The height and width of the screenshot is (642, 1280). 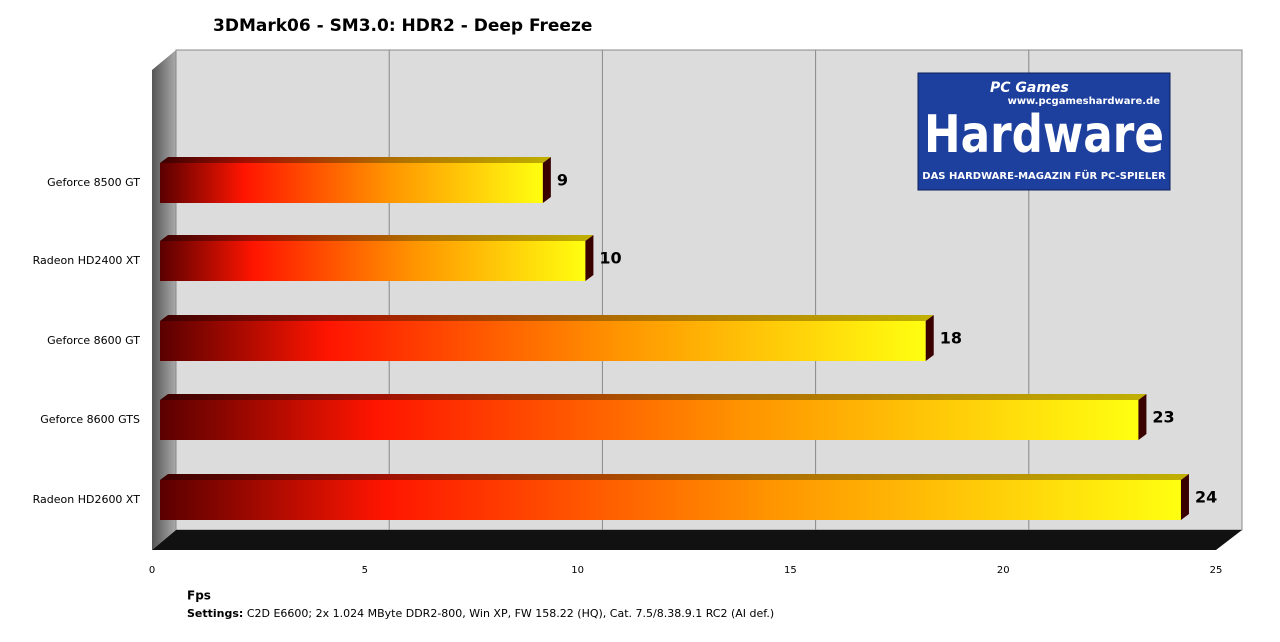 What do you see at coordinates (402, 26) in the screenshot?
I see `chart-title: 3DMark06 - SM3.0: HDR2 - Deep Freeze` at bounding box center [402, 26].